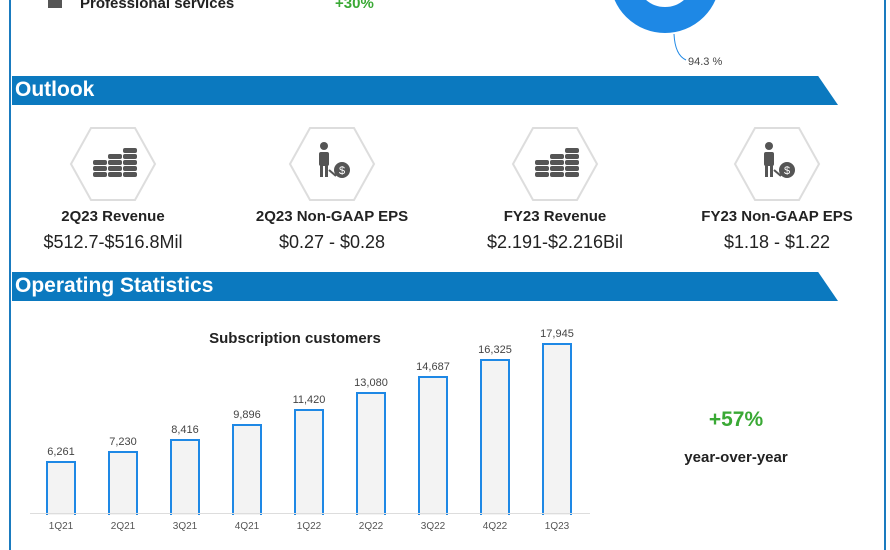 The width and height of the screenshot is (890, 550). What do you see at coordinates (332, 242) in the screenshot?
I see `outlook-item-value: $0.27 - $0.28` at bounding box center [332, 242].